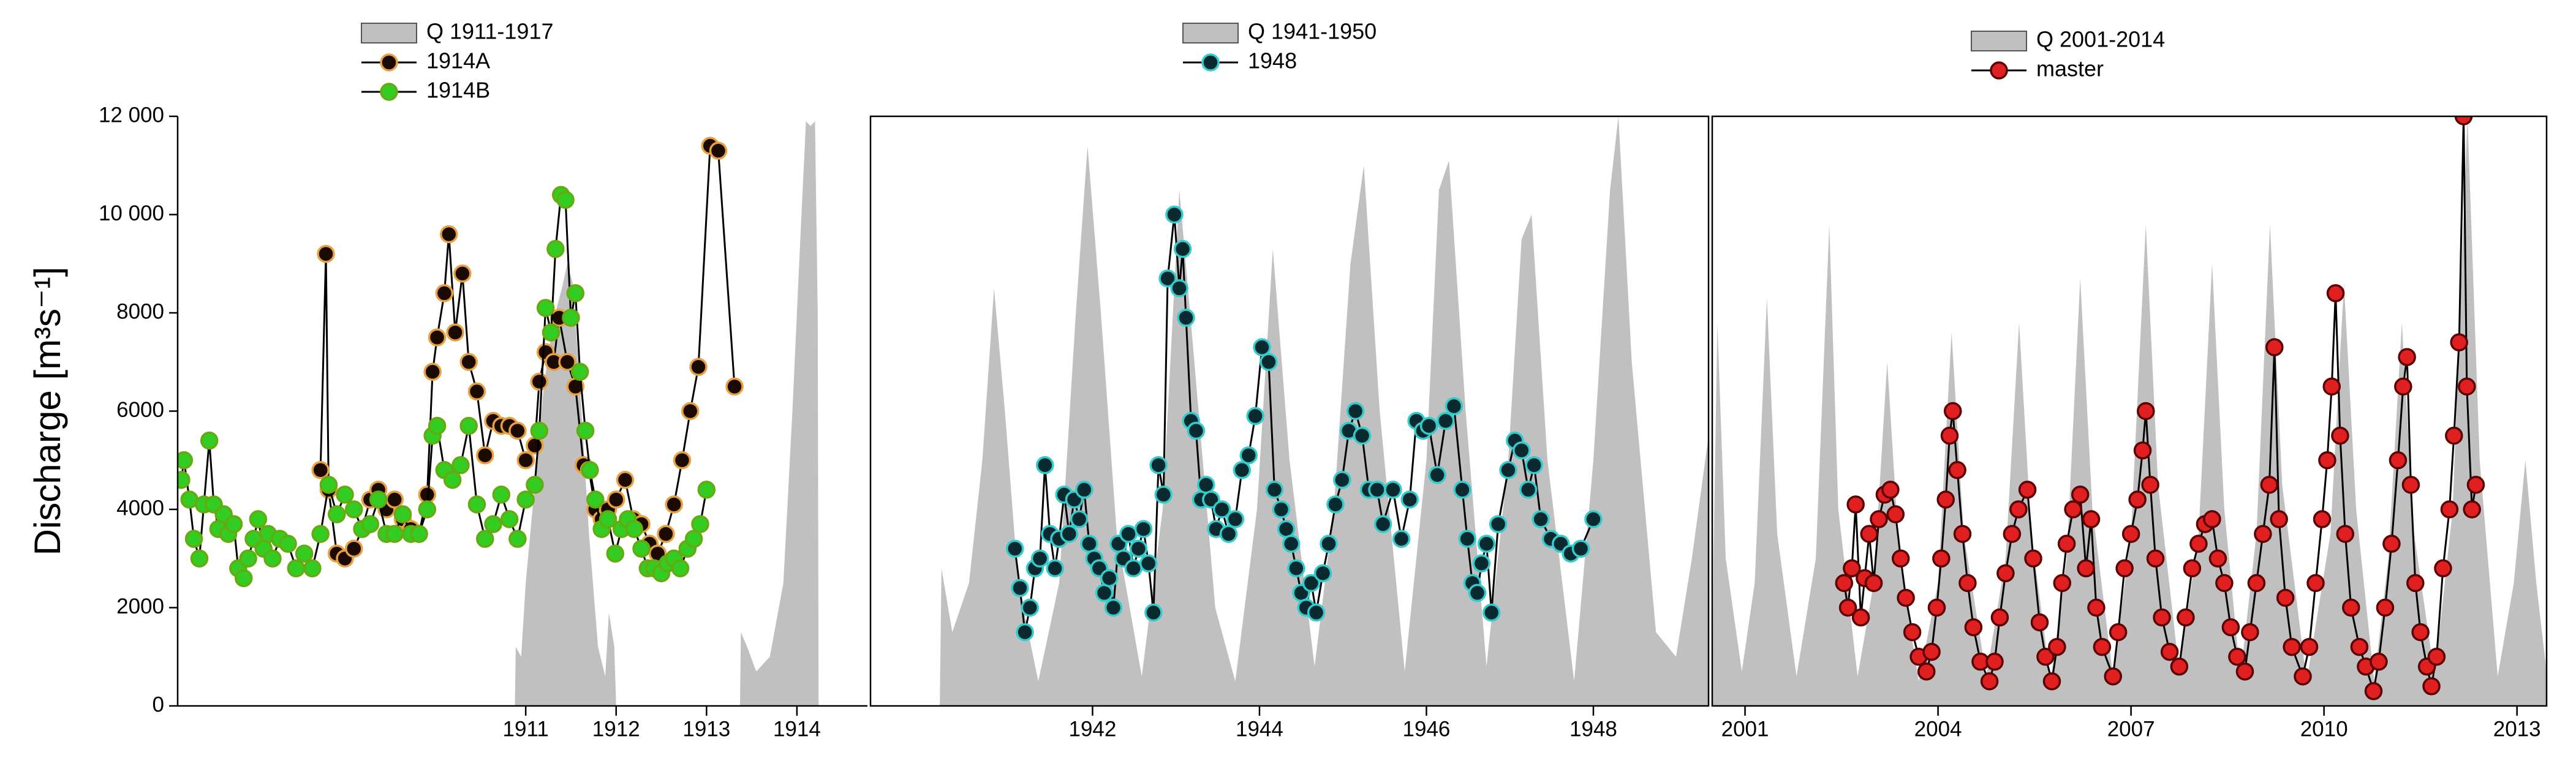 The image size is (2576, 761). What do you see at coordinates (1427, 729) in the screenshot?
I see `x-tick-label: 1946` at bounding box center [1427, 729].